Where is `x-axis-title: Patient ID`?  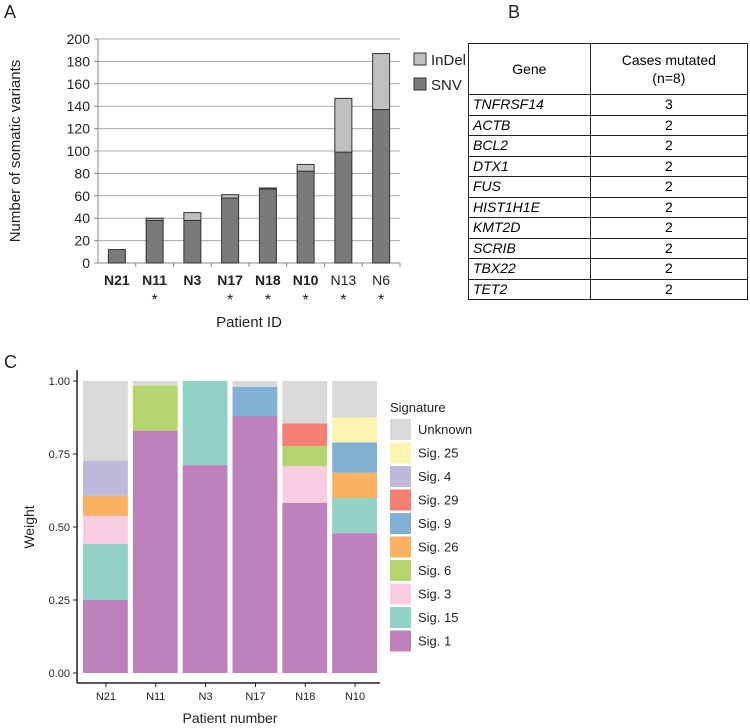 x-axis-title: Patient ID is located at coordinates (249, 322).